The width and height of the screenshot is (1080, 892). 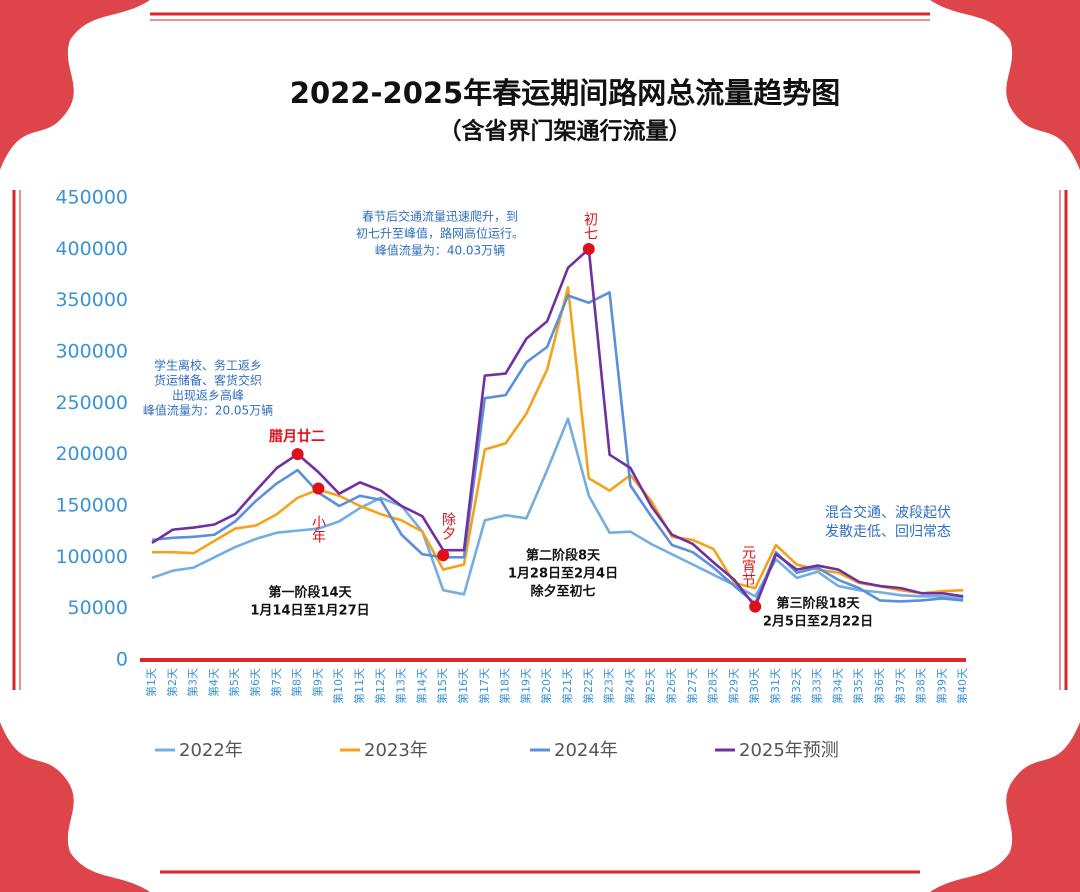 What do you see at coordinates (837, 686) in the screenshot?
I see `x-tick-label: 第34天` at bounding box center [837, 686].